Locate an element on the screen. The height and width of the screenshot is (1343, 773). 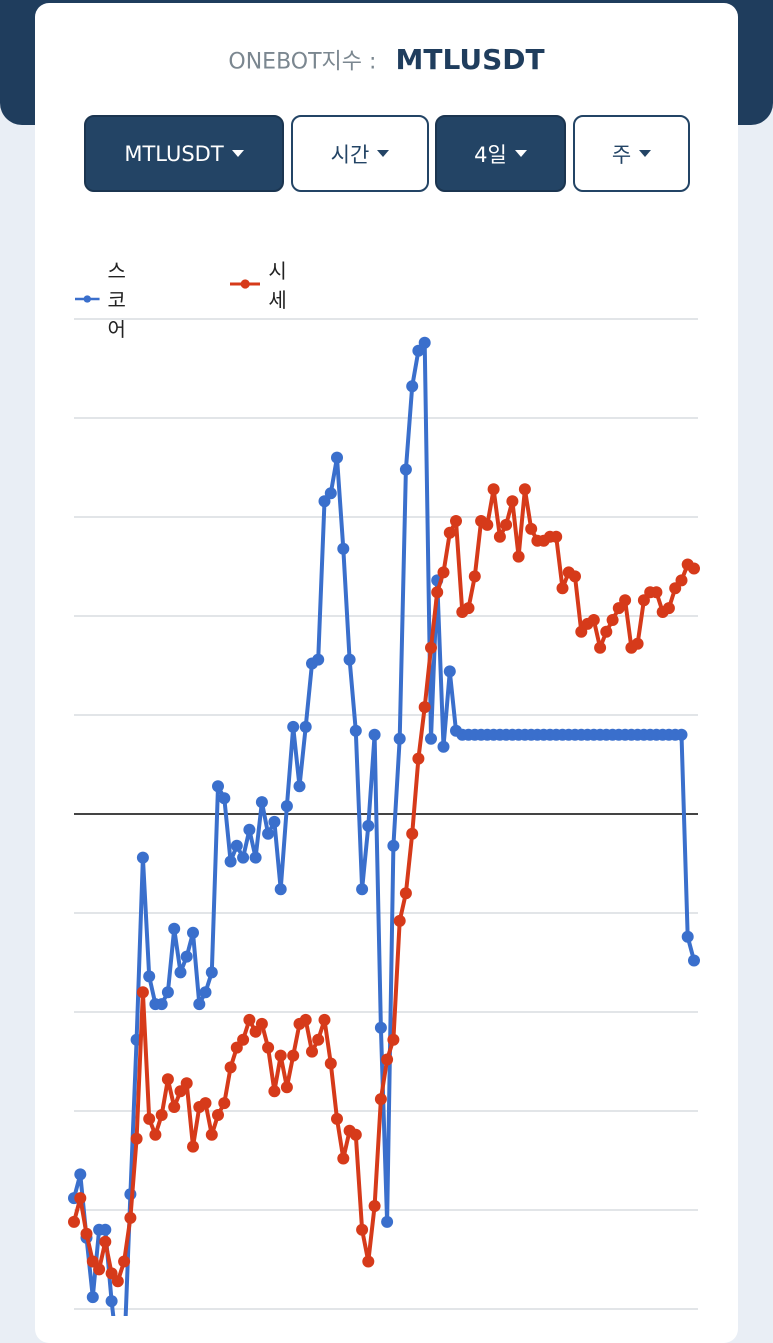
symbol-select-button: MTLUSDT is located at coordinates (184, 153).